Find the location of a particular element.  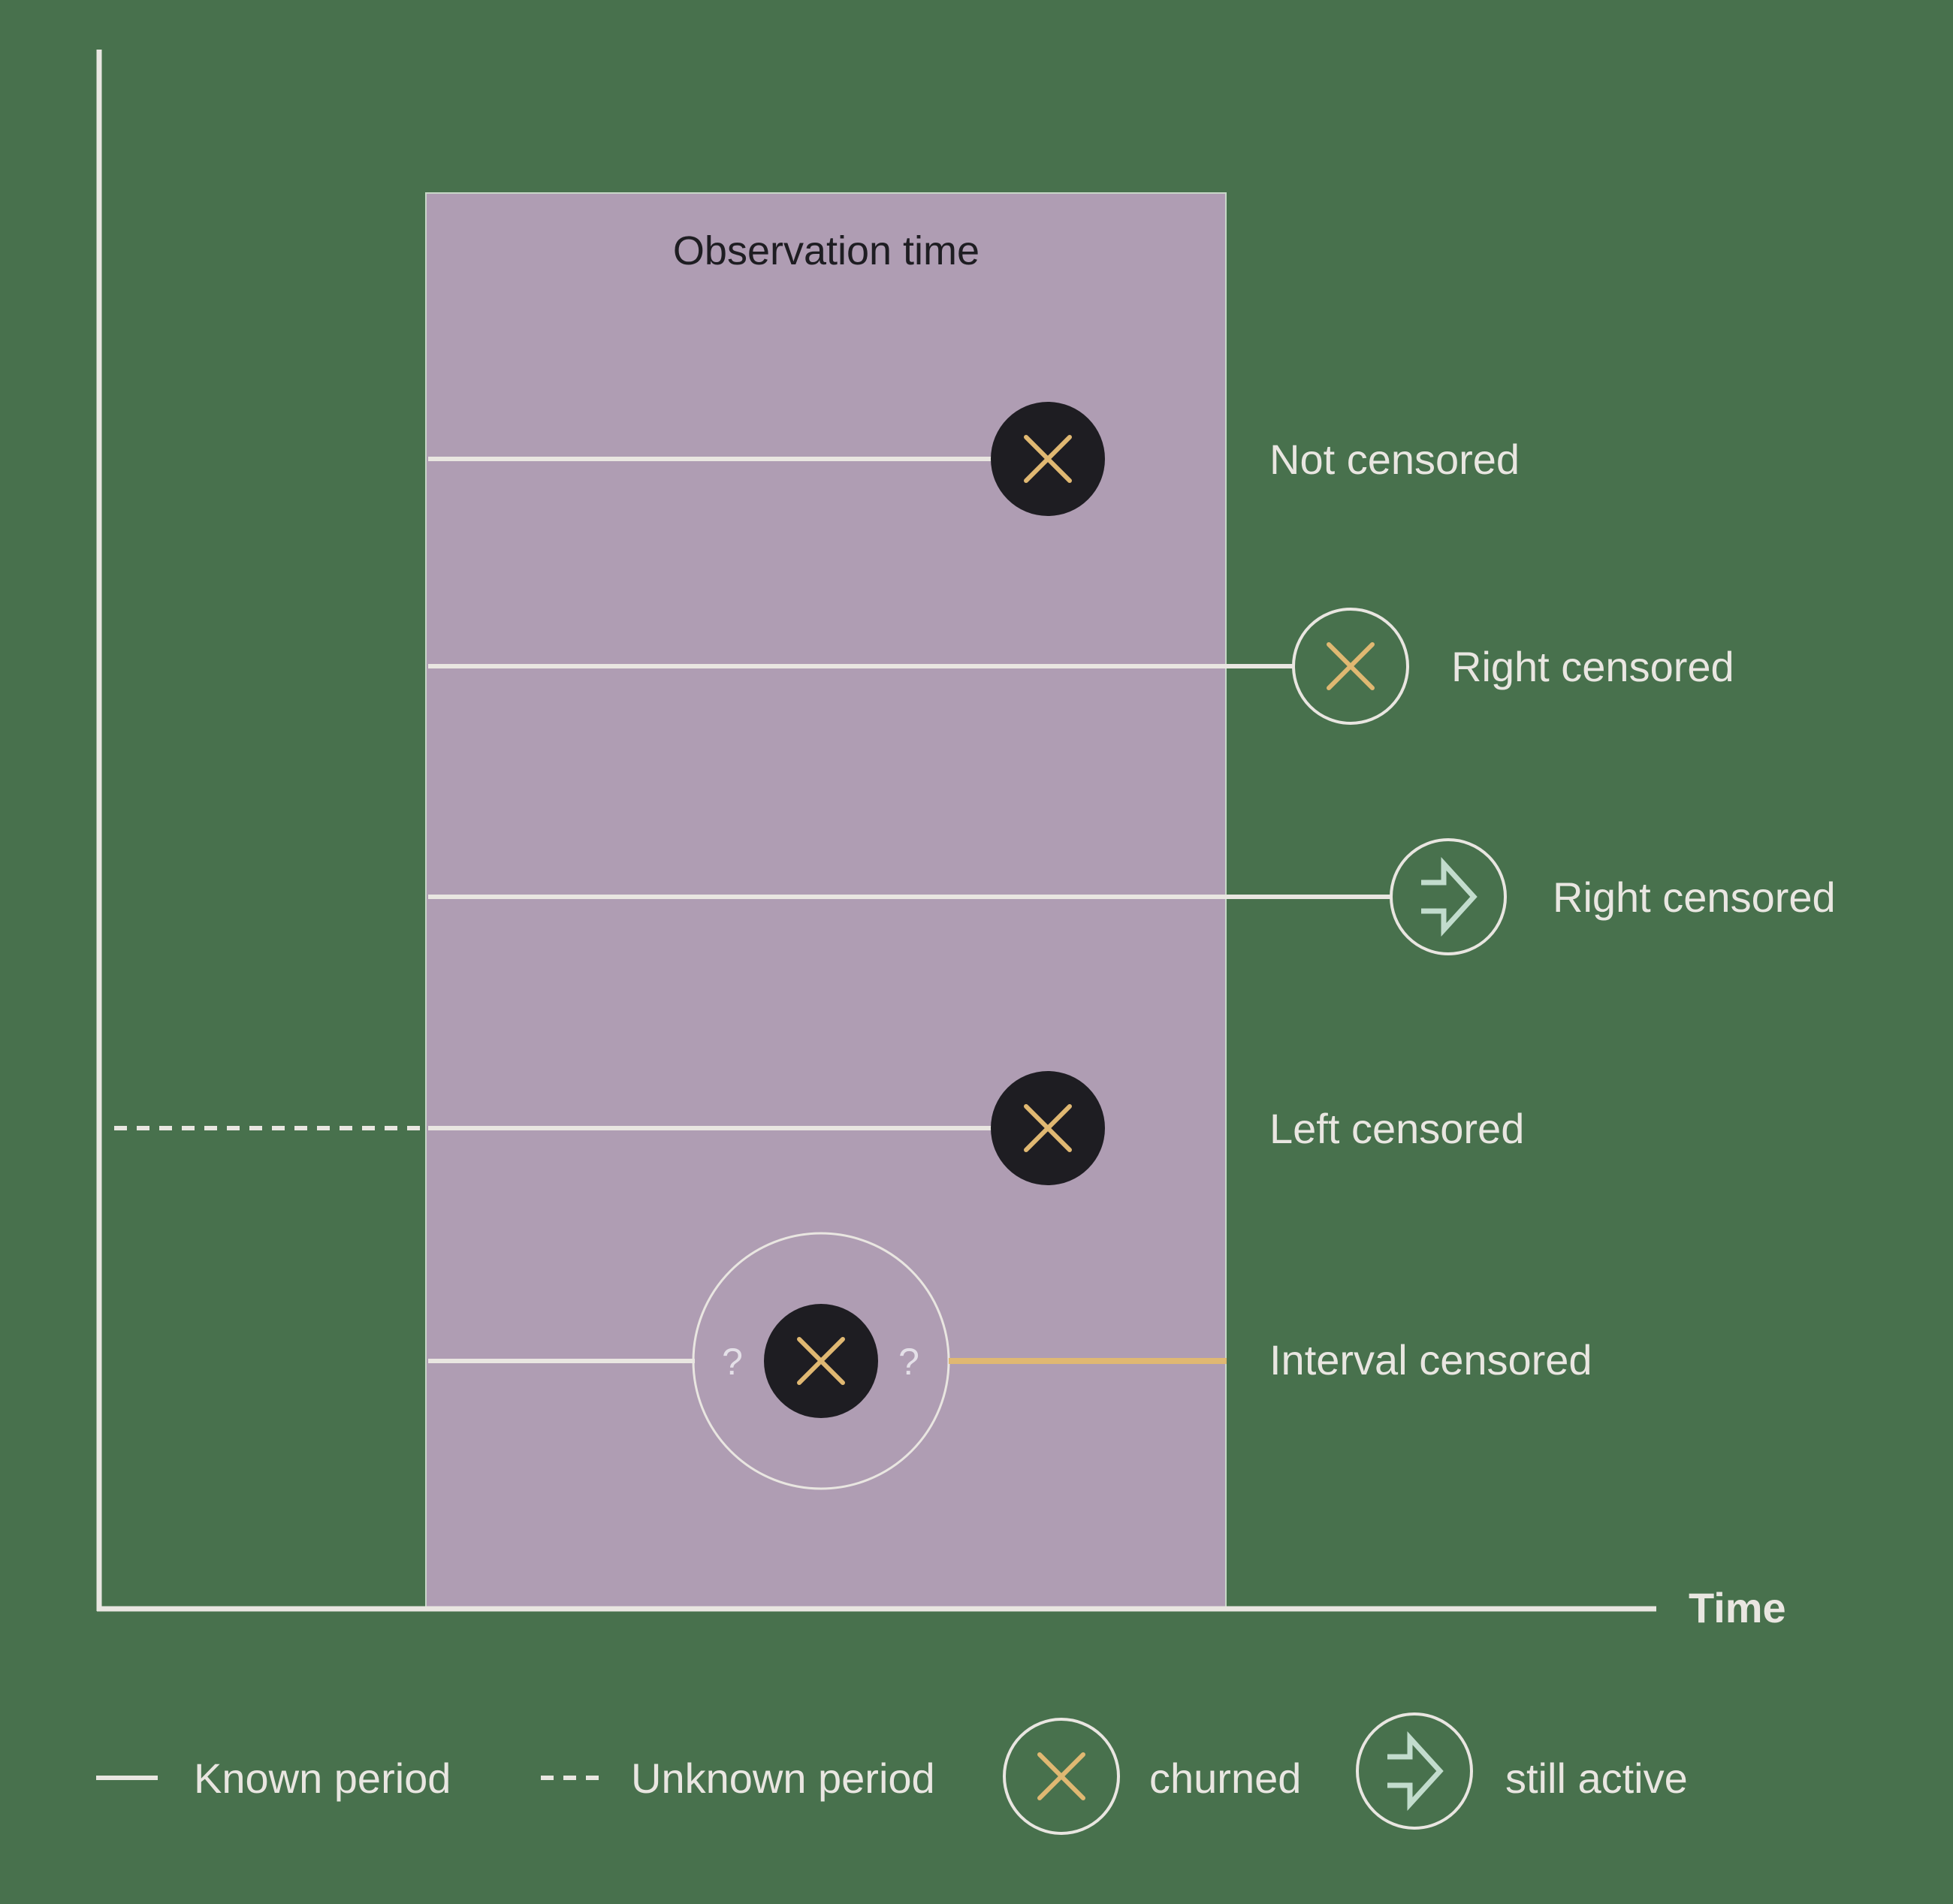

observation-title: Observation time is located at coordinates (826, 250).